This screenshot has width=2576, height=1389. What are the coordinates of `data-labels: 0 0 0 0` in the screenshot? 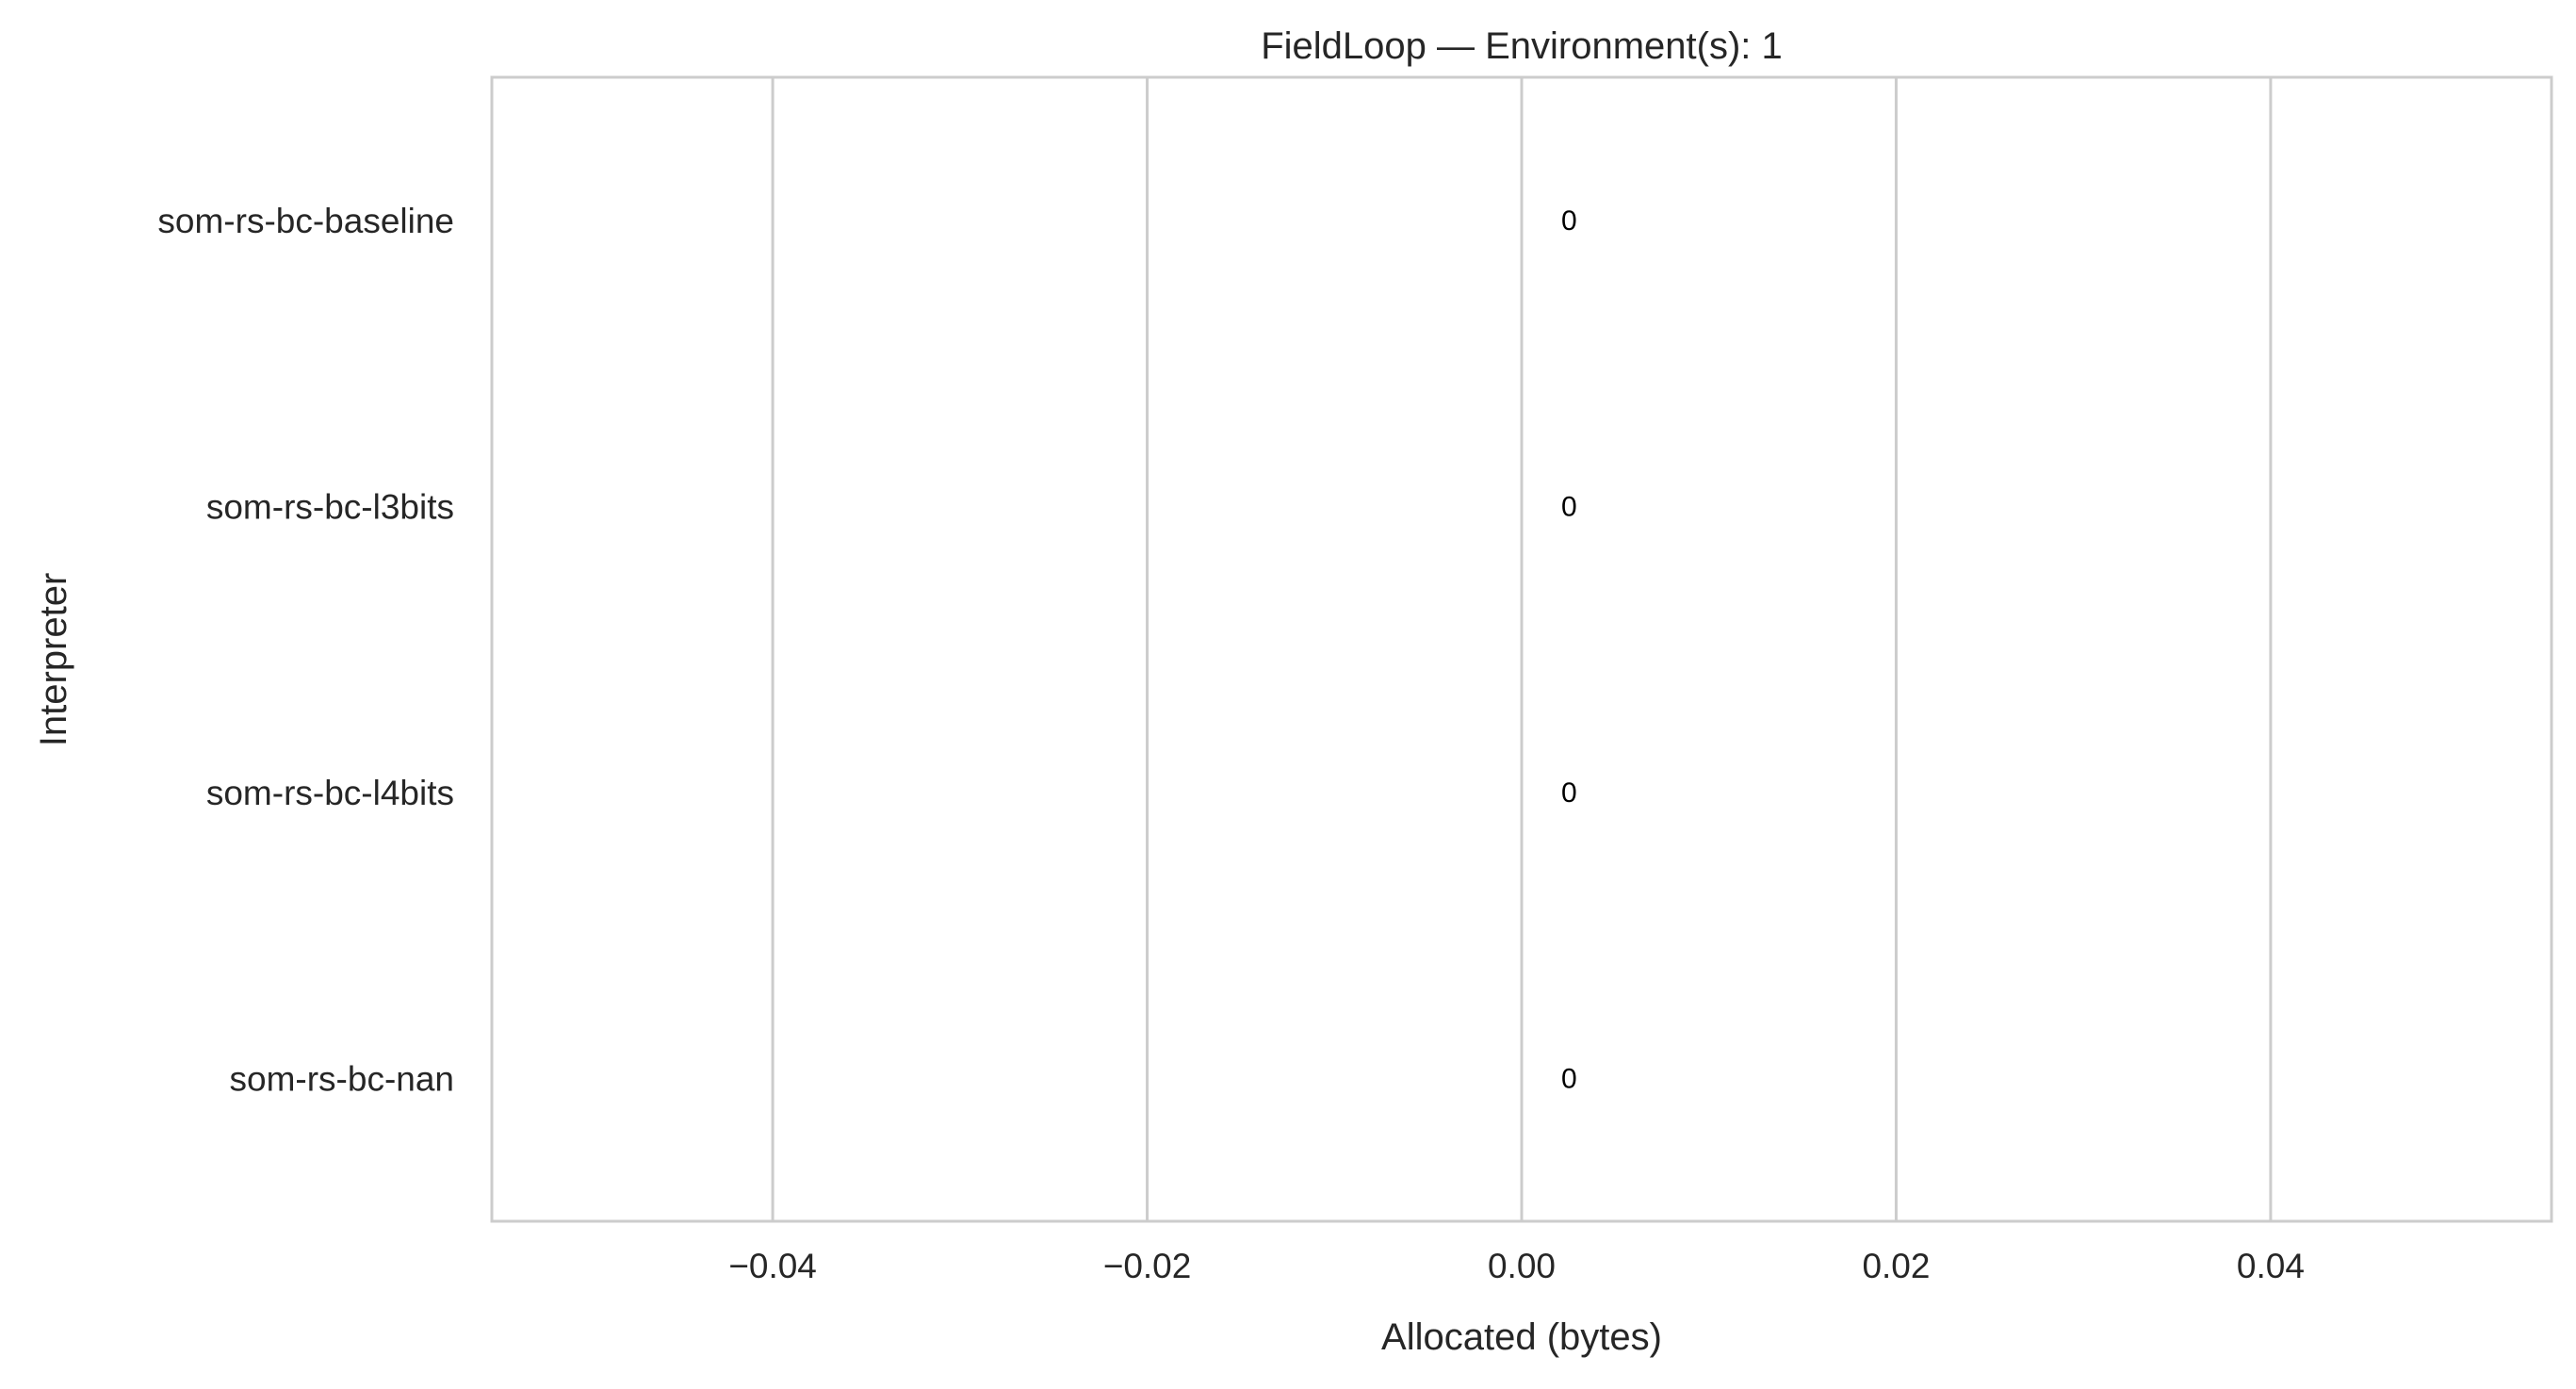 It's located at (1569, 650).